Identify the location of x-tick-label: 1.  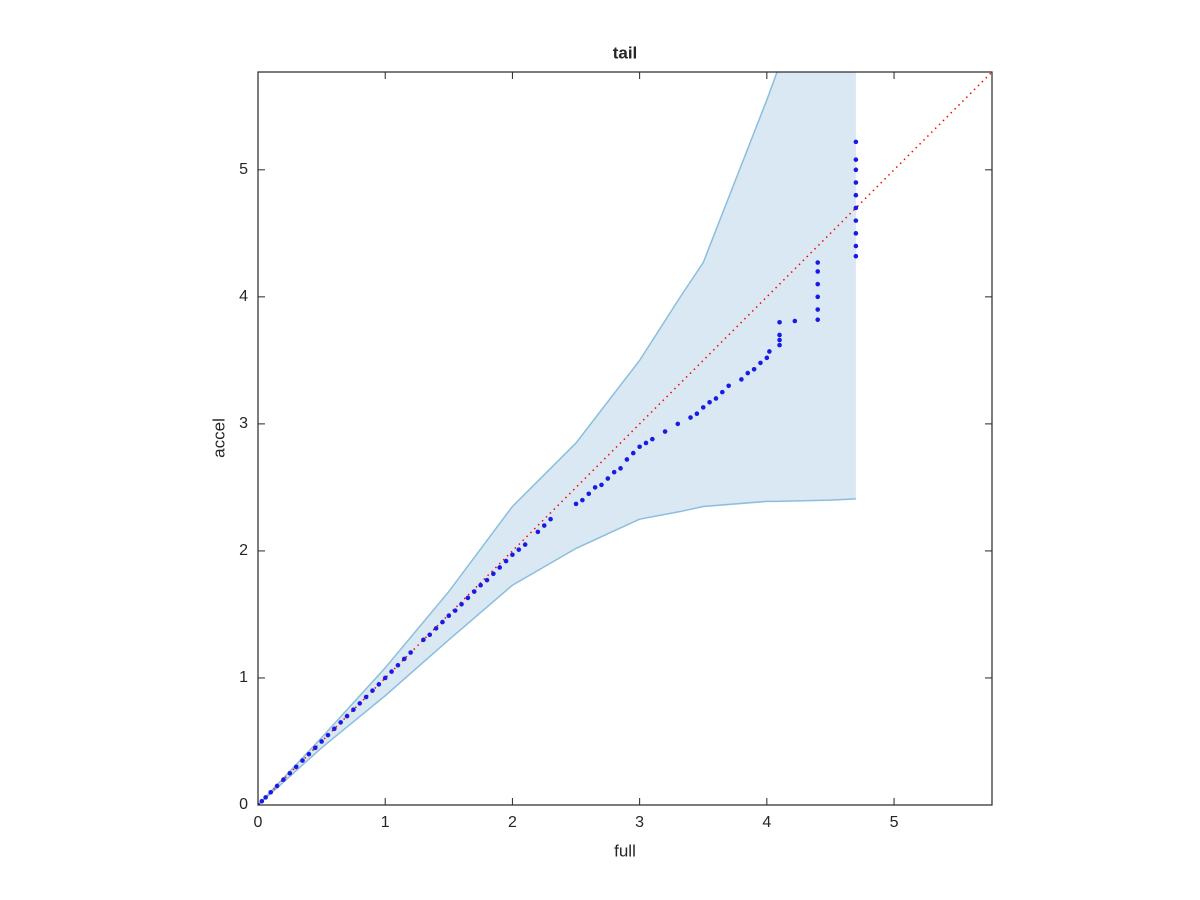
(385, 822).